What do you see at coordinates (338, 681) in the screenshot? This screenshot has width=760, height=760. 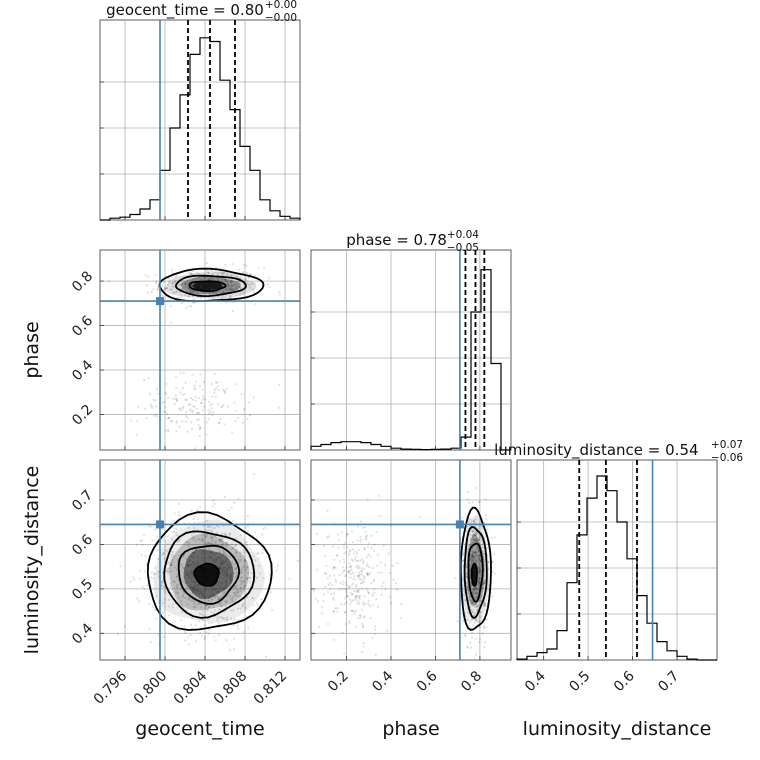 I see `x-tick-label-phase: 0.2` at bounding box center [338, 681].